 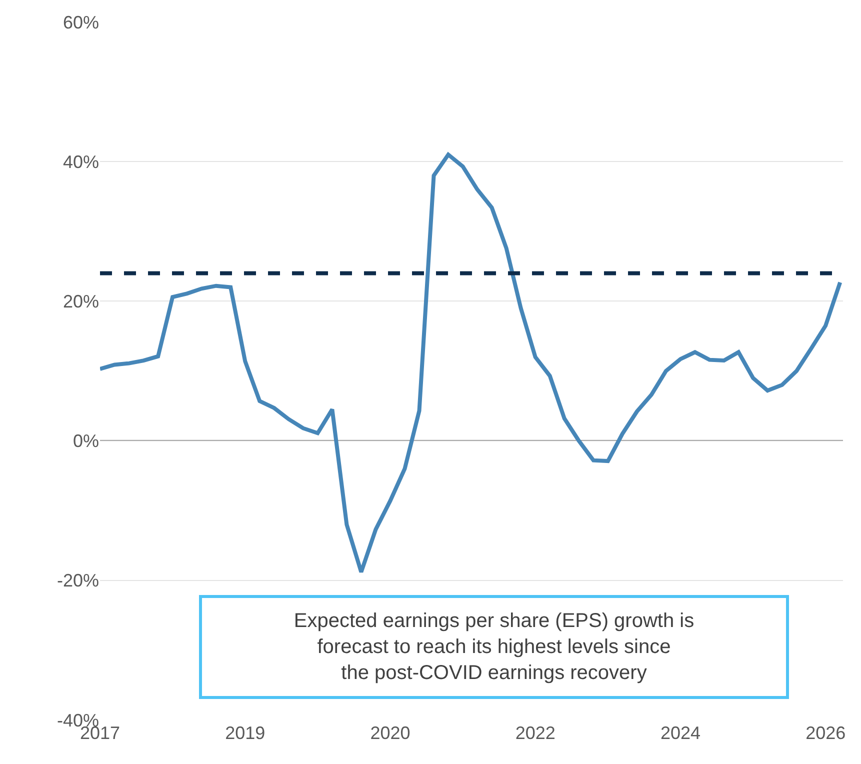 What do you see at coordinates (535, 733) in the screenshot?
I see `x-tick-label: 2022` at bounding box center [535, 733].